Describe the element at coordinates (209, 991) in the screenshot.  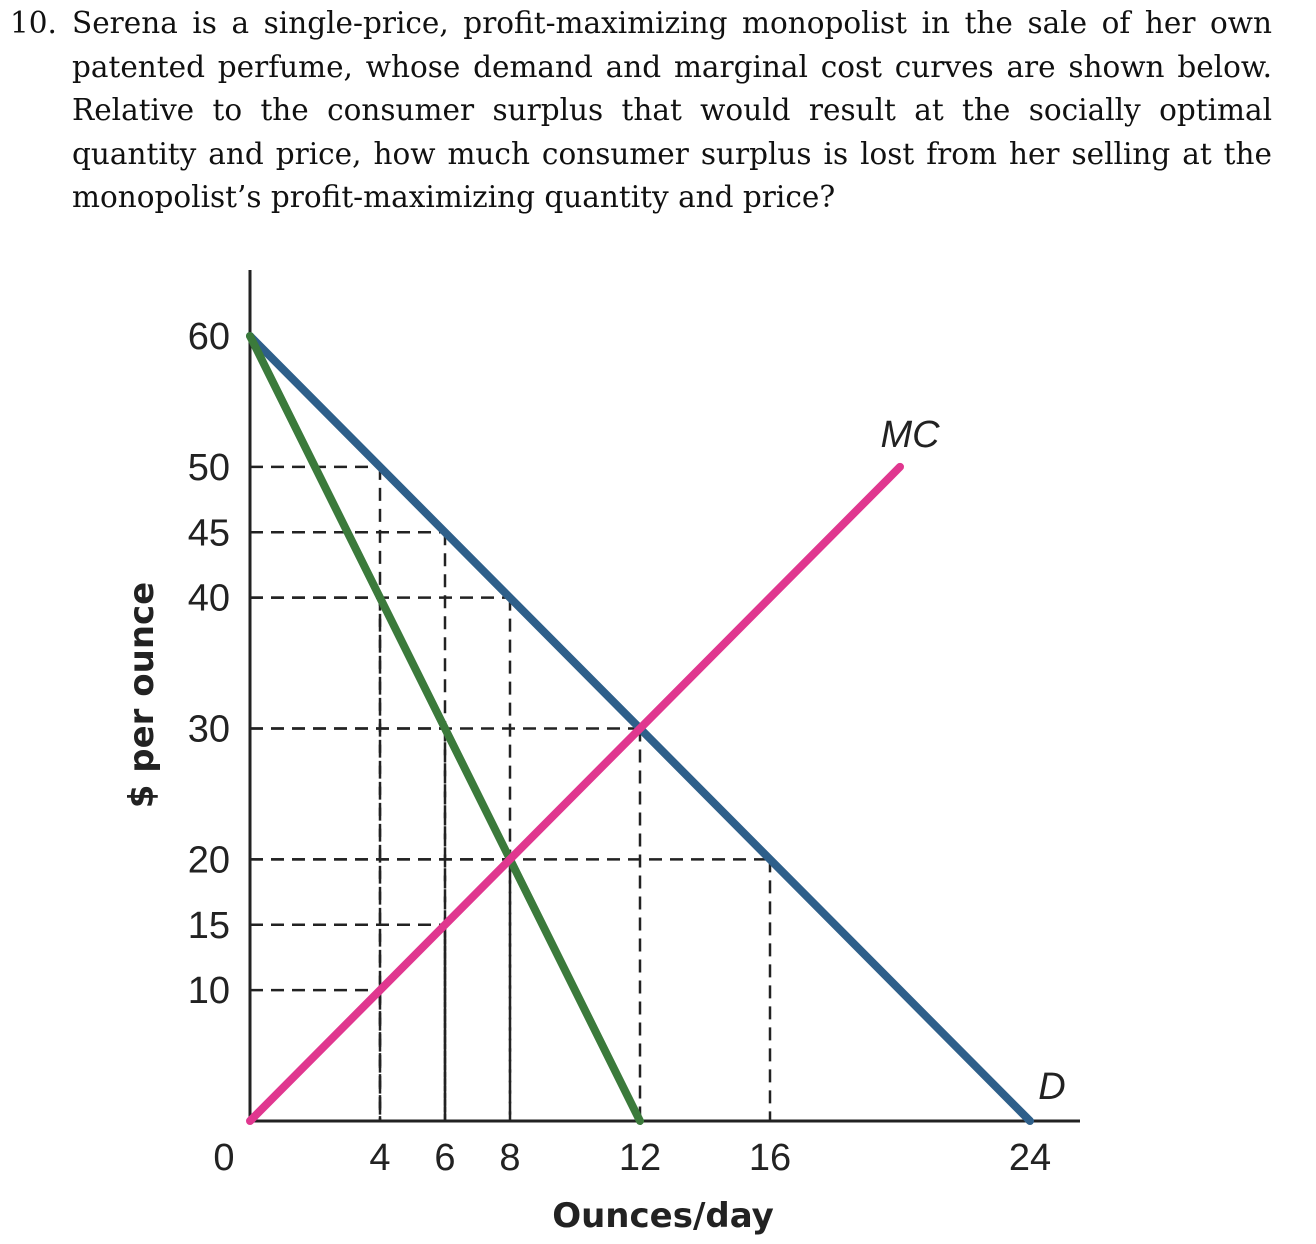
I see `y-tick-10: 10` at that location.